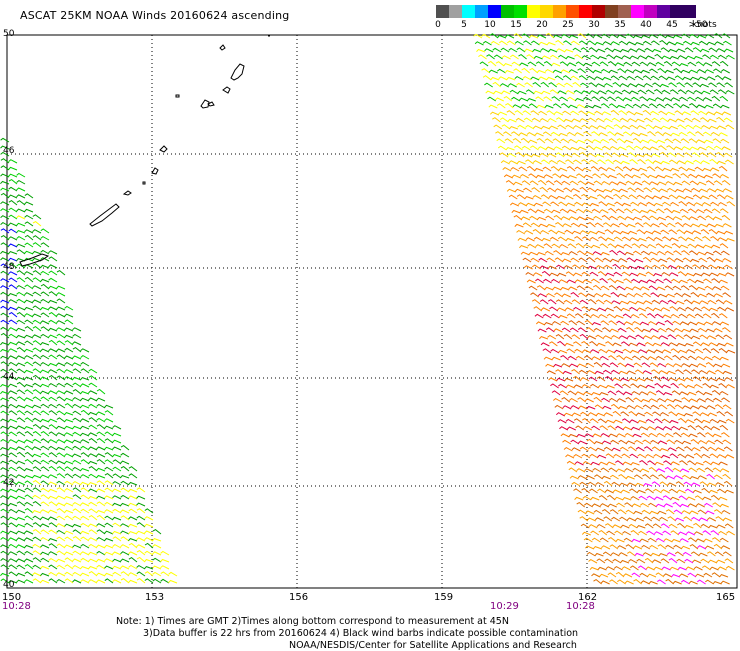 The image size is (740, 651). I want to click on legend-tick-9: 45, so click(672, 25).